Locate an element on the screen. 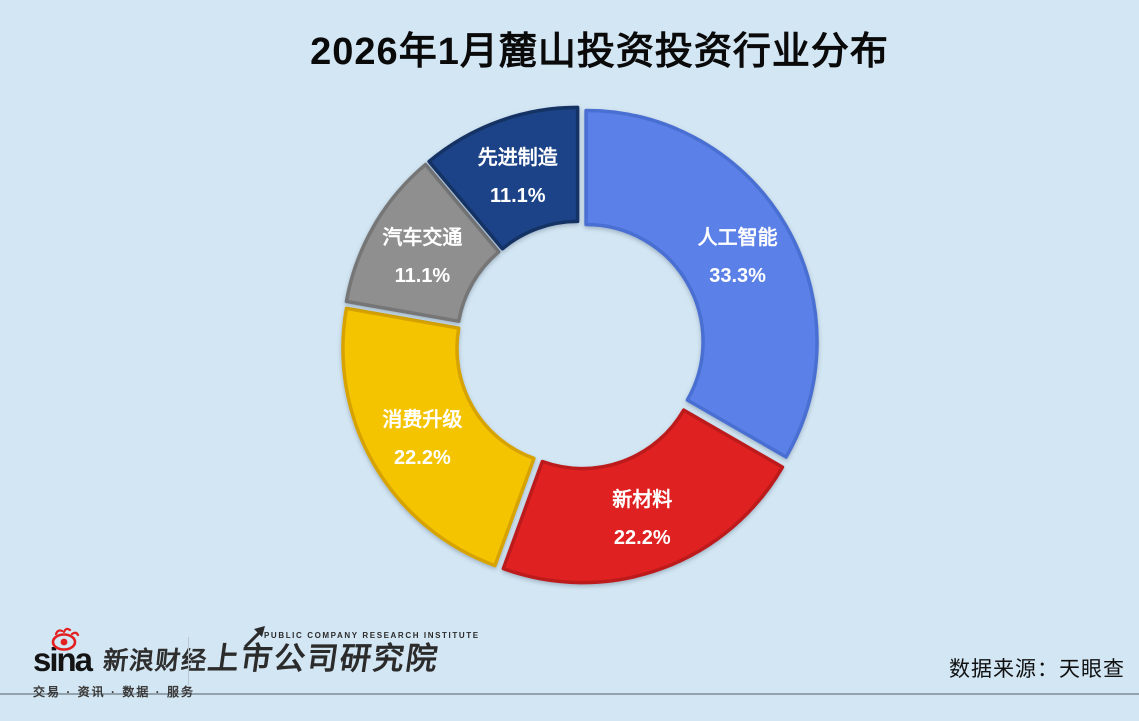  slice-percent: 33.3% is located at coordinates (737, 276).